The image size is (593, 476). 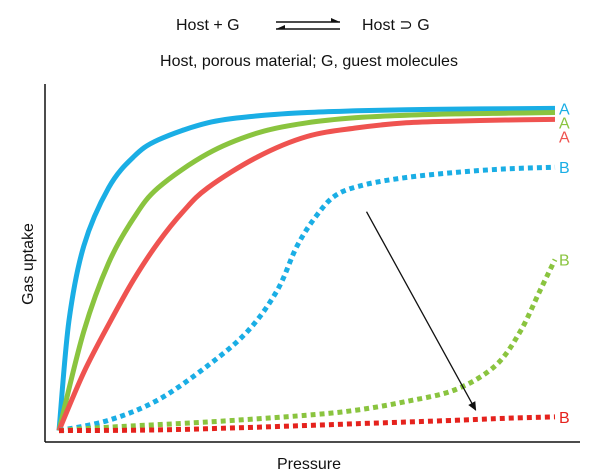 What do you see at coordinates (564, 261) in the screenshot?
I see `series-label-b-4: B` at bounding box center [564, 261].